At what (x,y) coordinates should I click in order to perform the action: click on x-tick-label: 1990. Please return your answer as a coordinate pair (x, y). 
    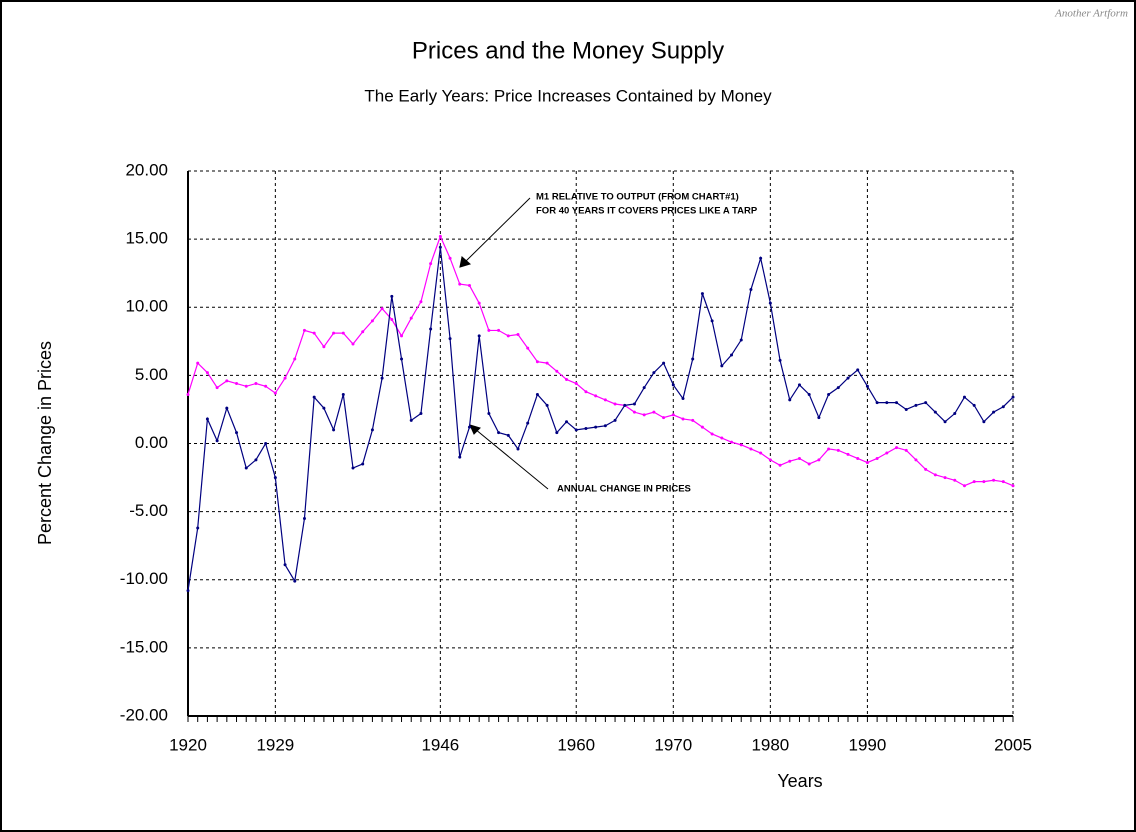
    Looking at the image, I should click on (867, 744).